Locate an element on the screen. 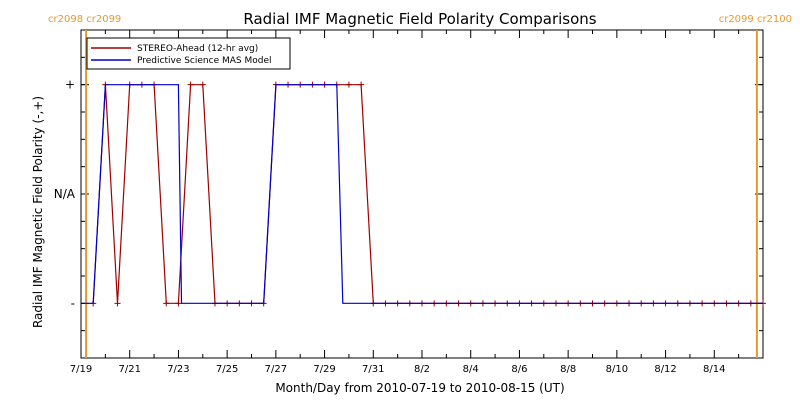  legend-label-stereo: STEREO-Ahead (12-hr avg) is located at coordinates (197, 49).